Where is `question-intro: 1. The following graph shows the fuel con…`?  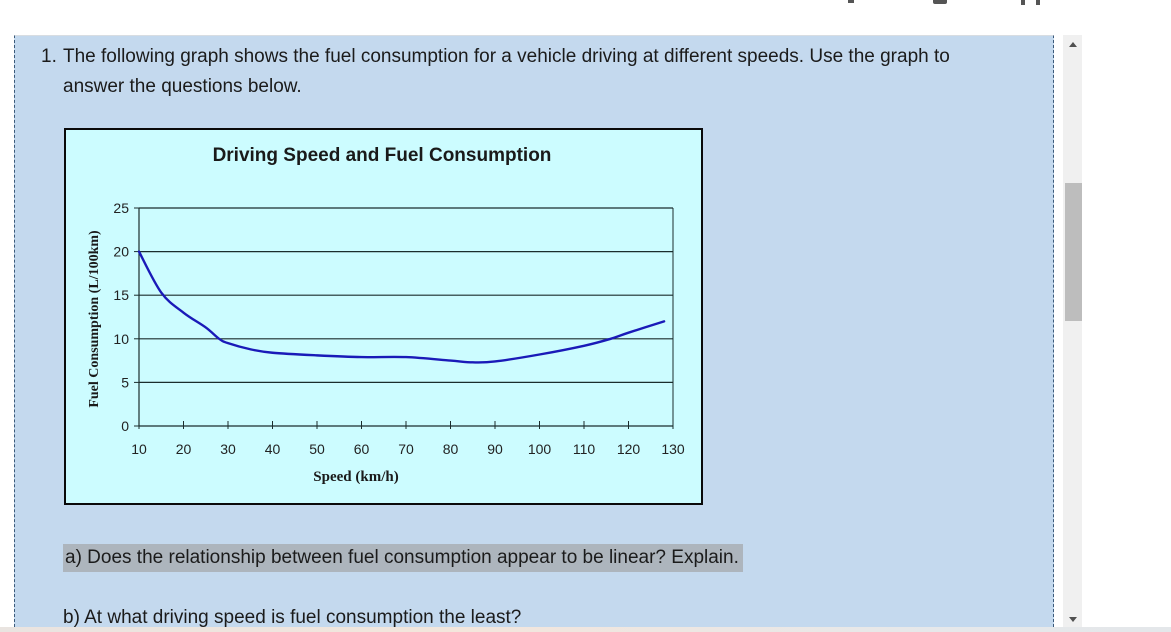 question-intro: 1. The following graph shows the fuel con… is located at coordinates (541, 72).